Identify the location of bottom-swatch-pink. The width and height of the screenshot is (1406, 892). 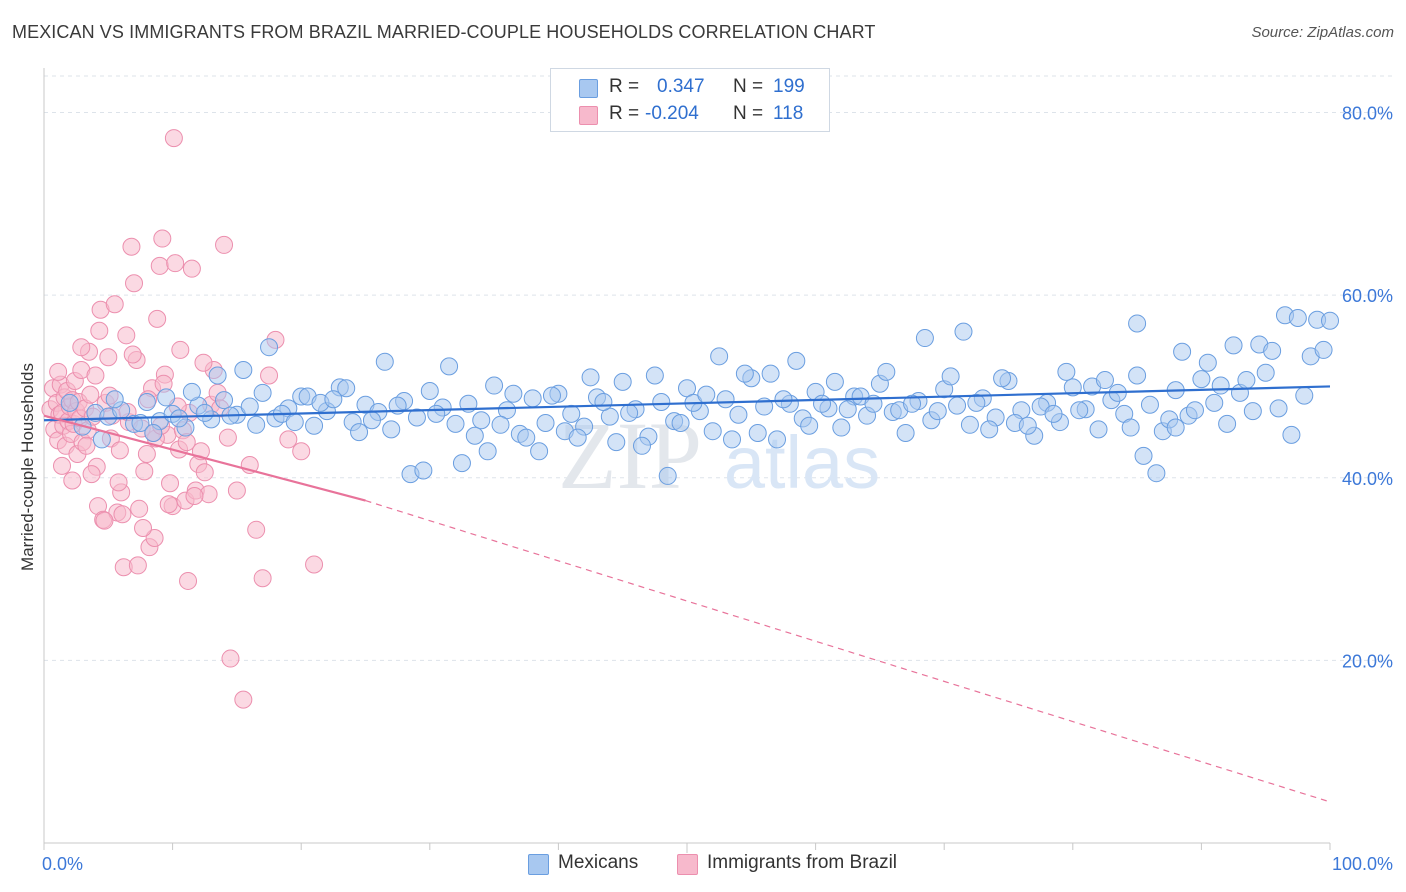
(687, 864).